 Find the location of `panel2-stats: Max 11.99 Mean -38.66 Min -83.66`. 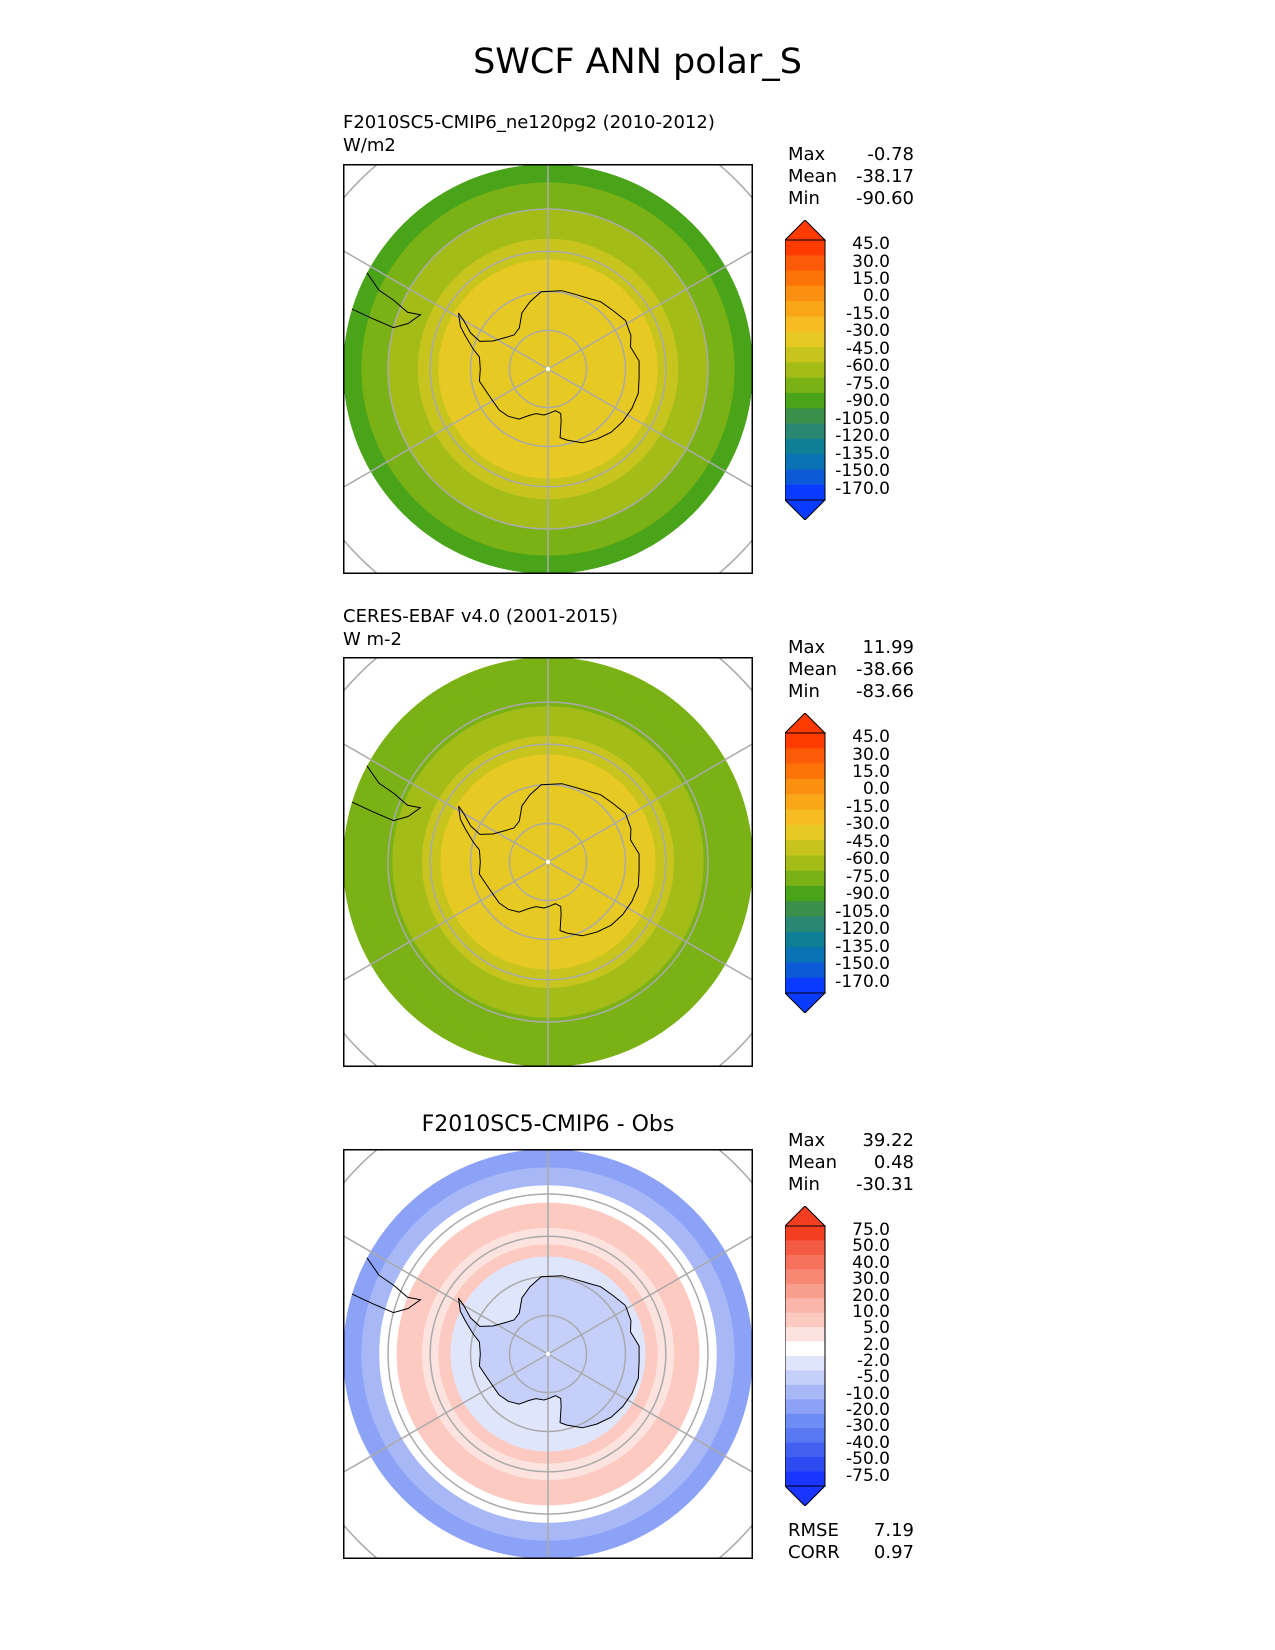

panel2-stats: Max 11.99 Mean -38.66 Min -83.66 is located at coordinates (851, 670).